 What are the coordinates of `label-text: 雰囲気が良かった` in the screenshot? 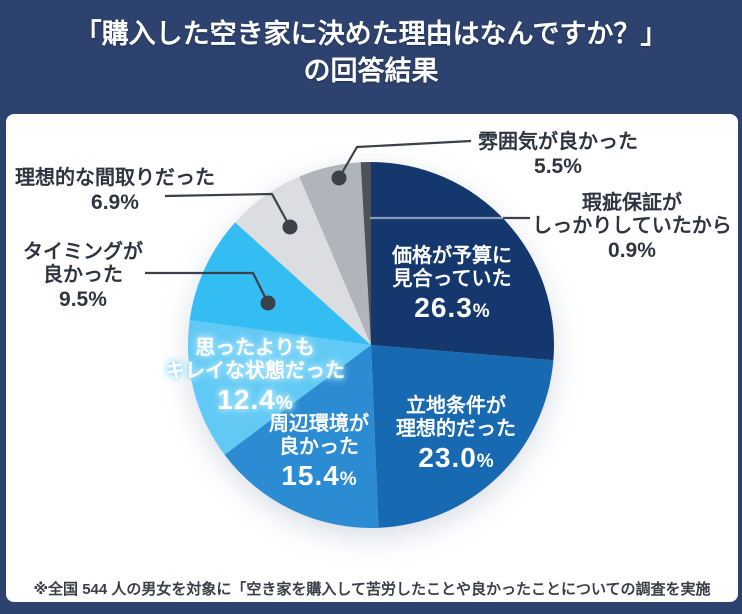 It's located at (558, 142).